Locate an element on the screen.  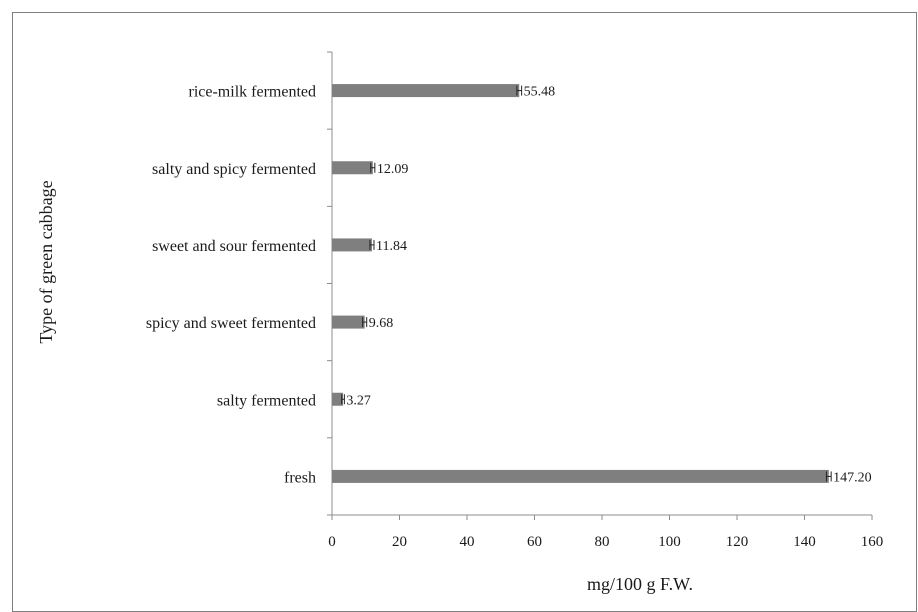
category-label: spicy and sweet fermented is located at coordinates (231, 323).